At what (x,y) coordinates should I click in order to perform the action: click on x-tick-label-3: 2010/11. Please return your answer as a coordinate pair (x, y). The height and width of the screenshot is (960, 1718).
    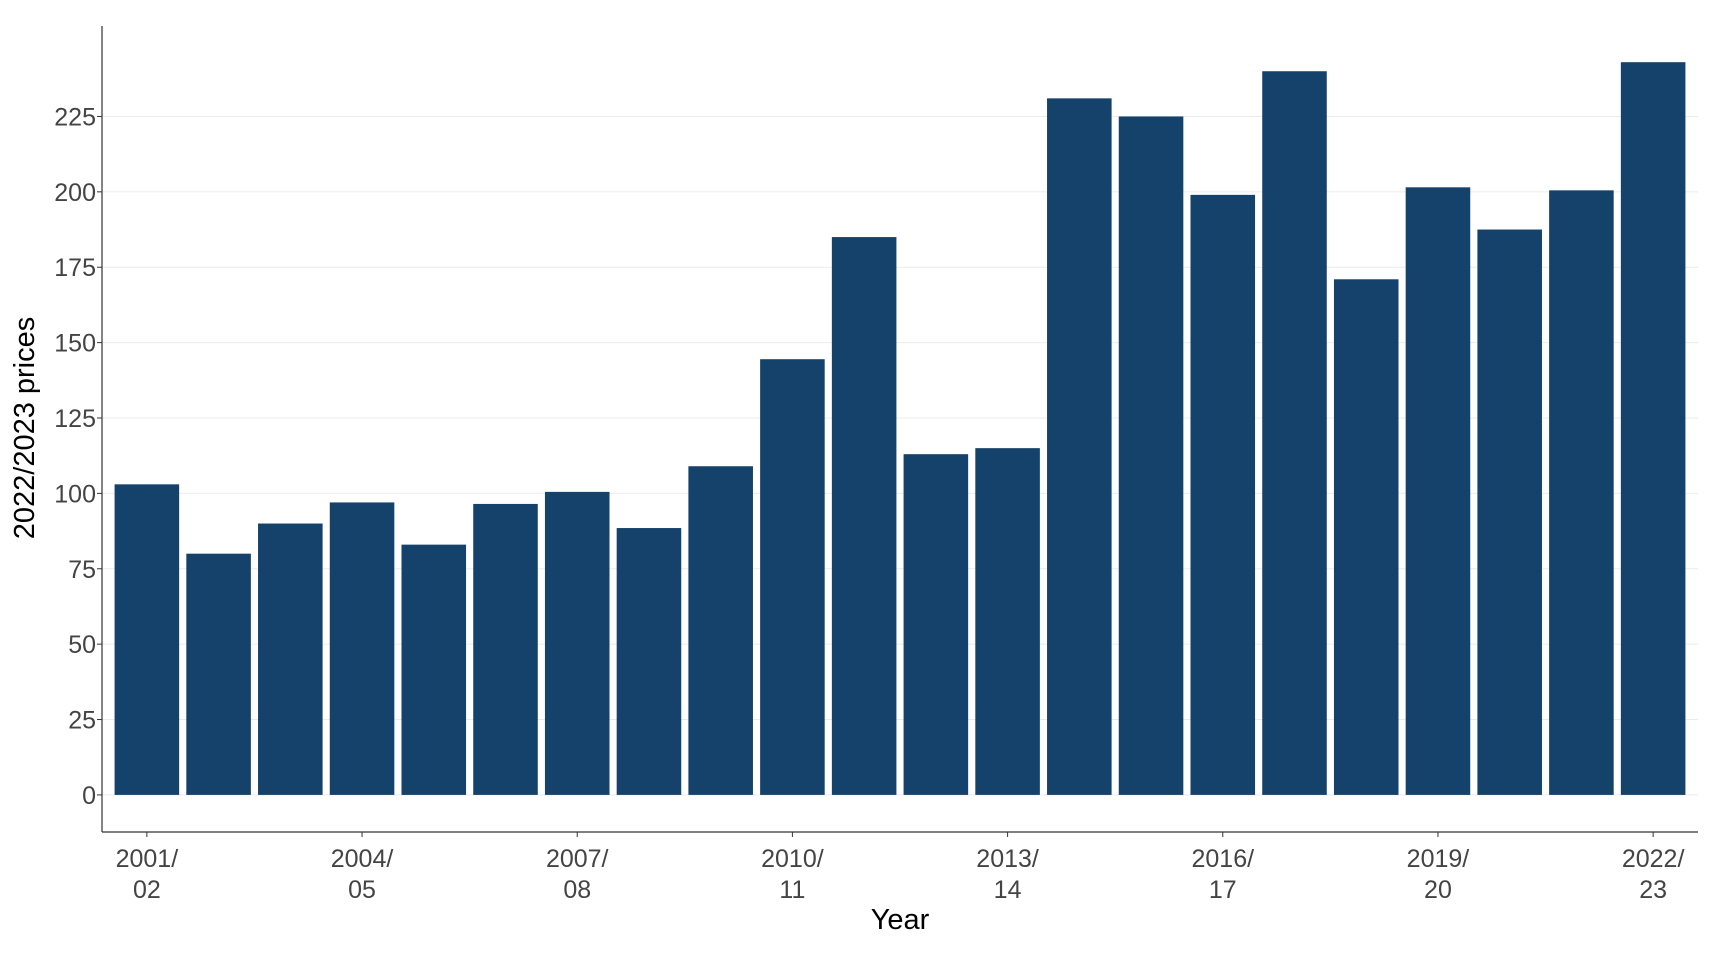
    Looking at the image, I should click on (792, 874).